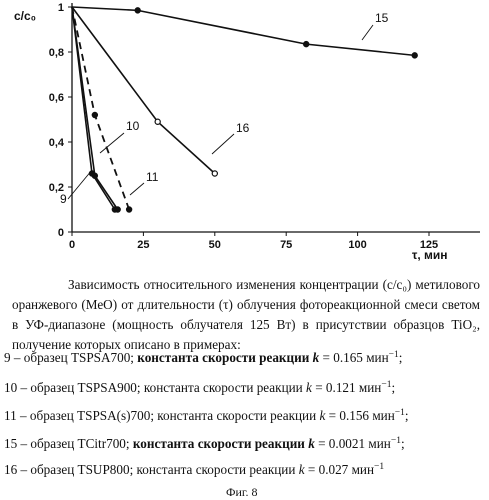  I want to click on series-label-9: 9, so click(63, 199).